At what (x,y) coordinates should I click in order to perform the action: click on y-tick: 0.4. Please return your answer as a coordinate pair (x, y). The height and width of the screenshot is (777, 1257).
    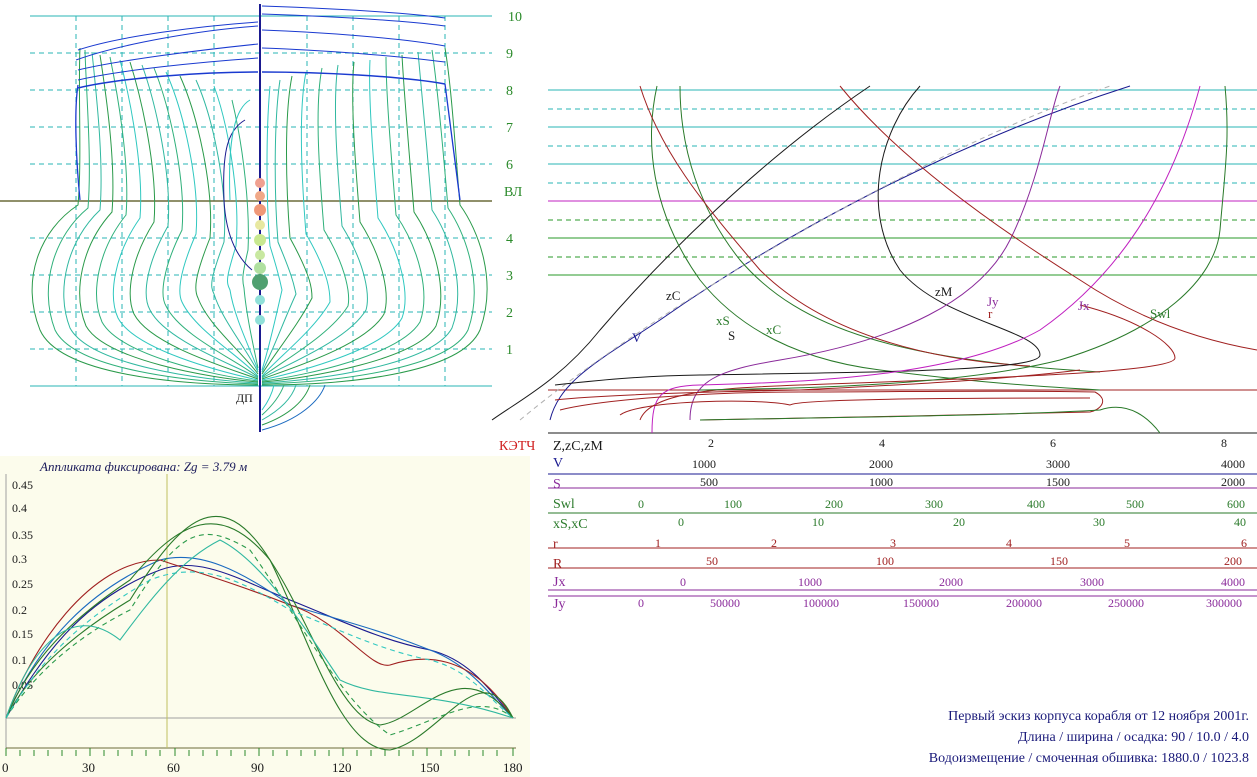
    Looking at the image, I should click on (19, 508).